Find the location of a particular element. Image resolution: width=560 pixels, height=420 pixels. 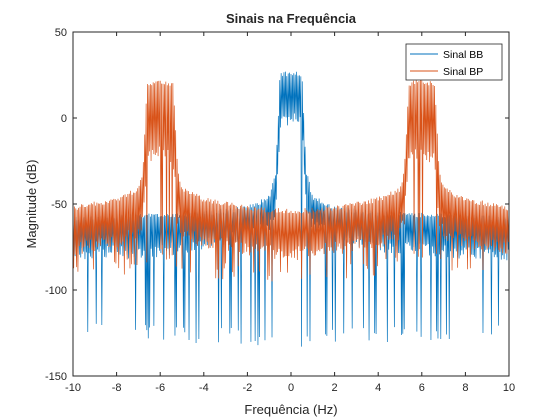

x-axis-label: Frequência (Hz) is located at coordinates (290, 409).